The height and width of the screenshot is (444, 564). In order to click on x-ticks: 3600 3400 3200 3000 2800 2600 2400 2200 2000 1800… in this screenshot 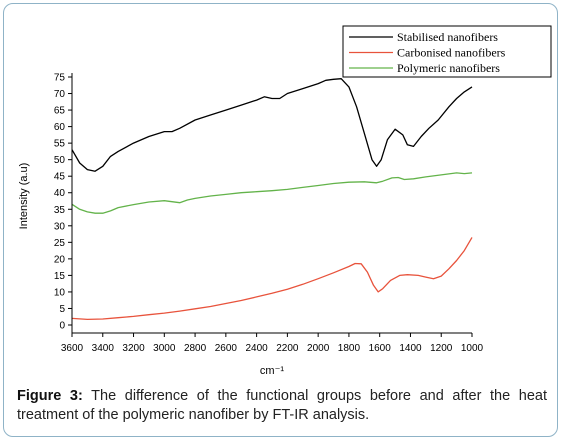, I will do `click(272, 343)`.